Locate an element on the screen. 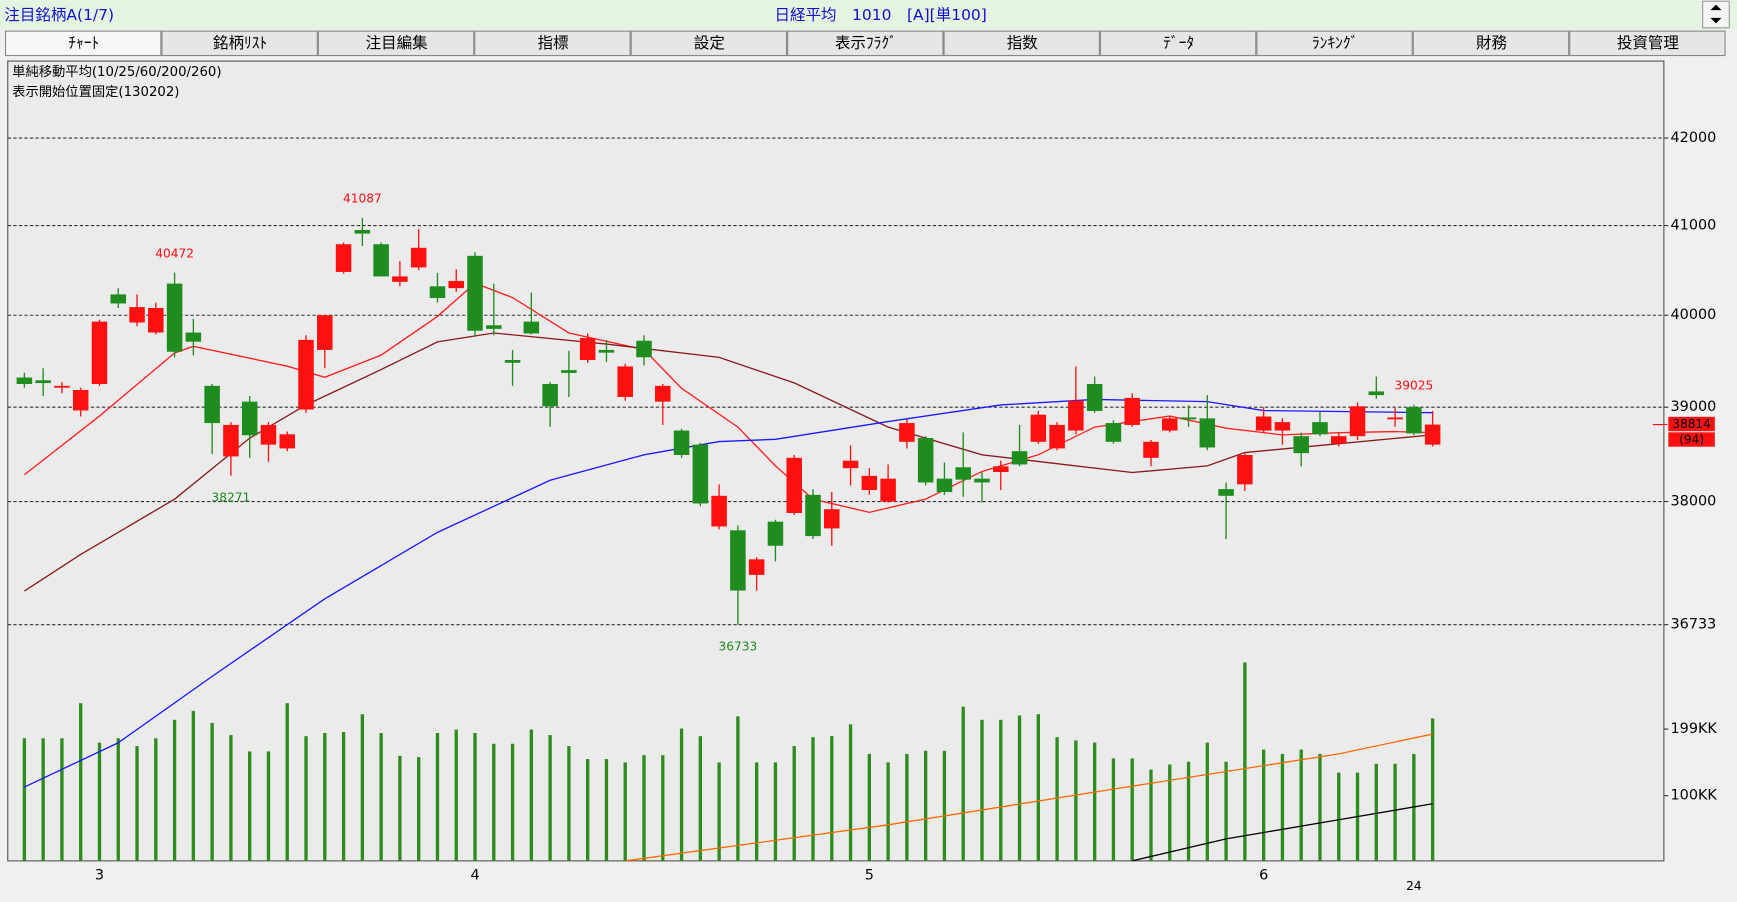 The image size is (1737, 902). extreme-label: 40472 is located at coordinates (174, 253).